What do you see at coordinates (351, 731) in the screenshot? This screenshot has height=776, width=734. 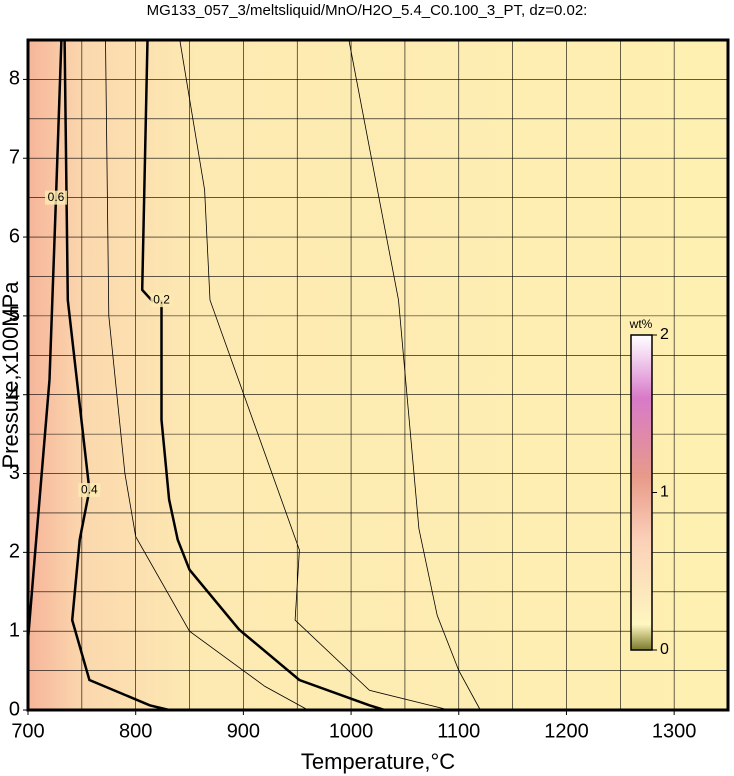 I see `x-tick-label: 1000` at bounding box center [351, 731].